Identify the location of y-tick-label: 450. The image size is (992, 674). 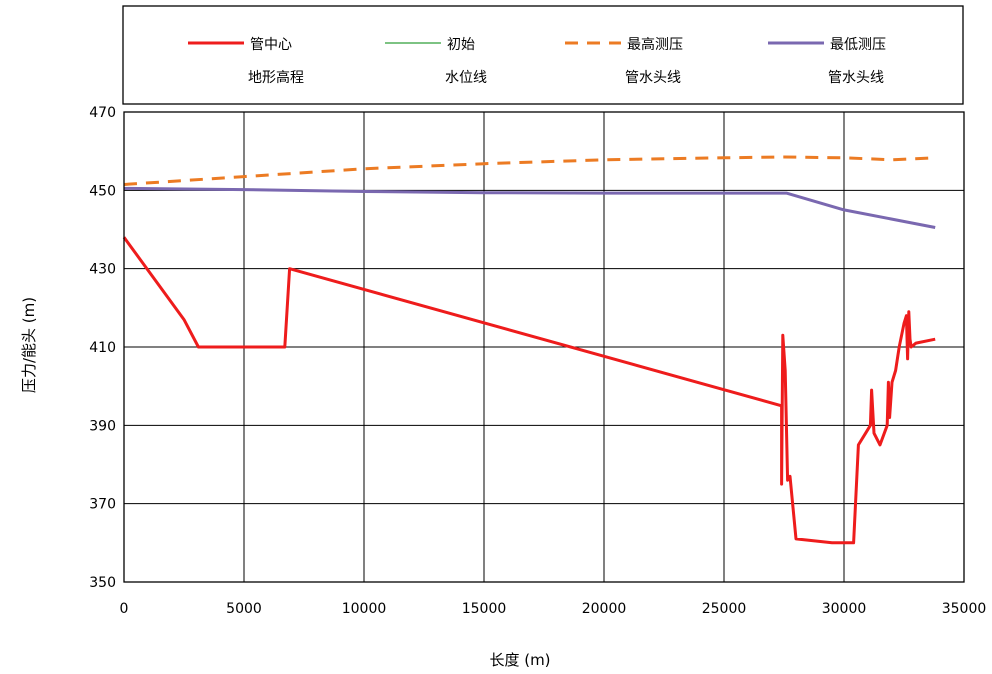
(102, 191).